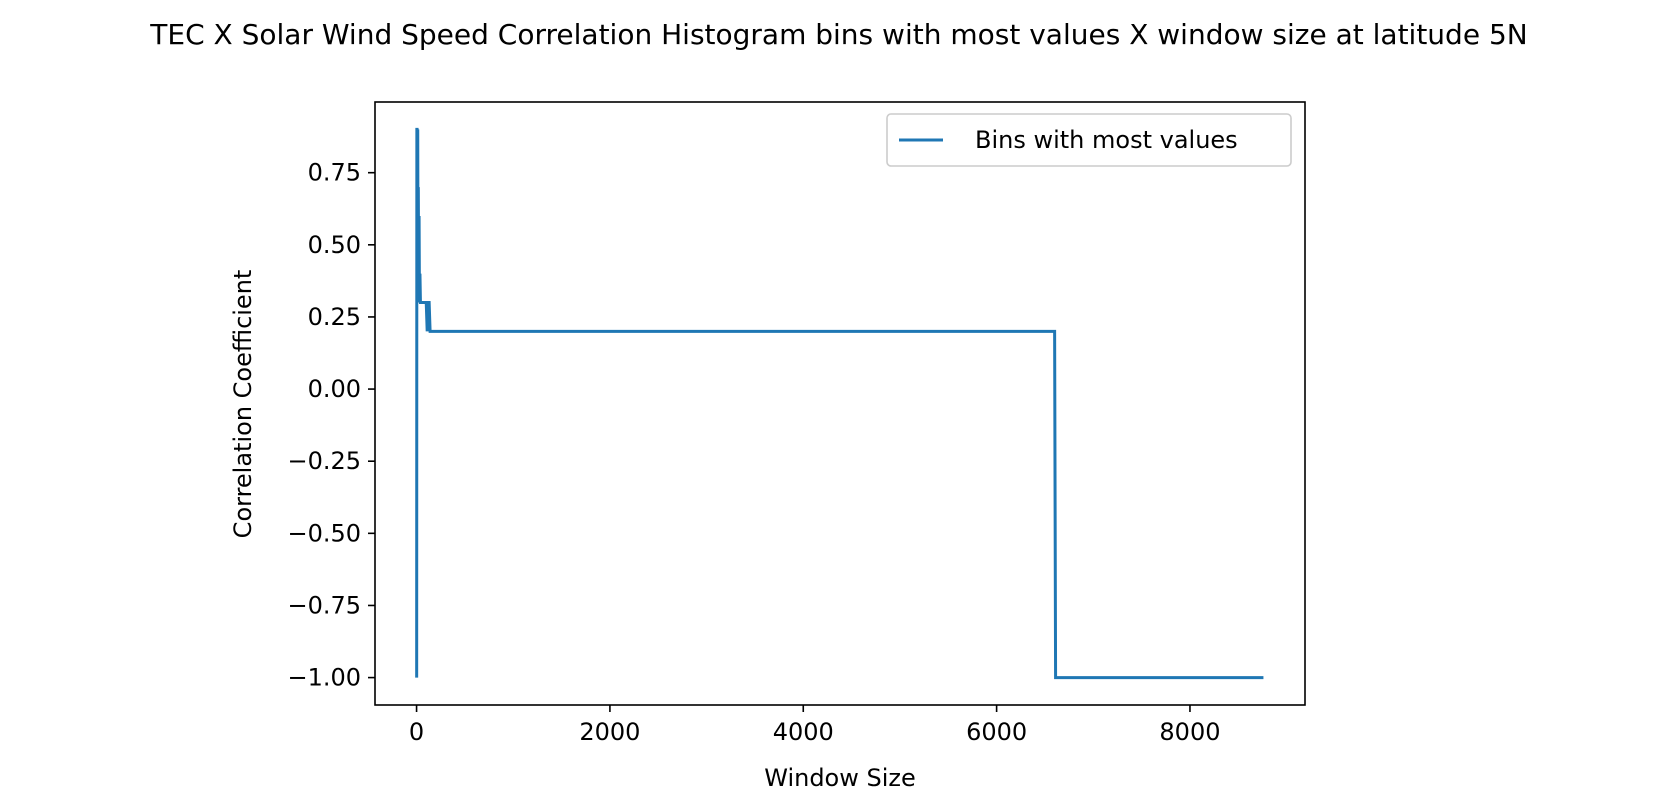 This screenshot has height=812, width=1679. What do you see at coordinates (1106, 140) in the screenshot?
I see `legend-label: Bins with most values` at bounding box center [1106, 140].